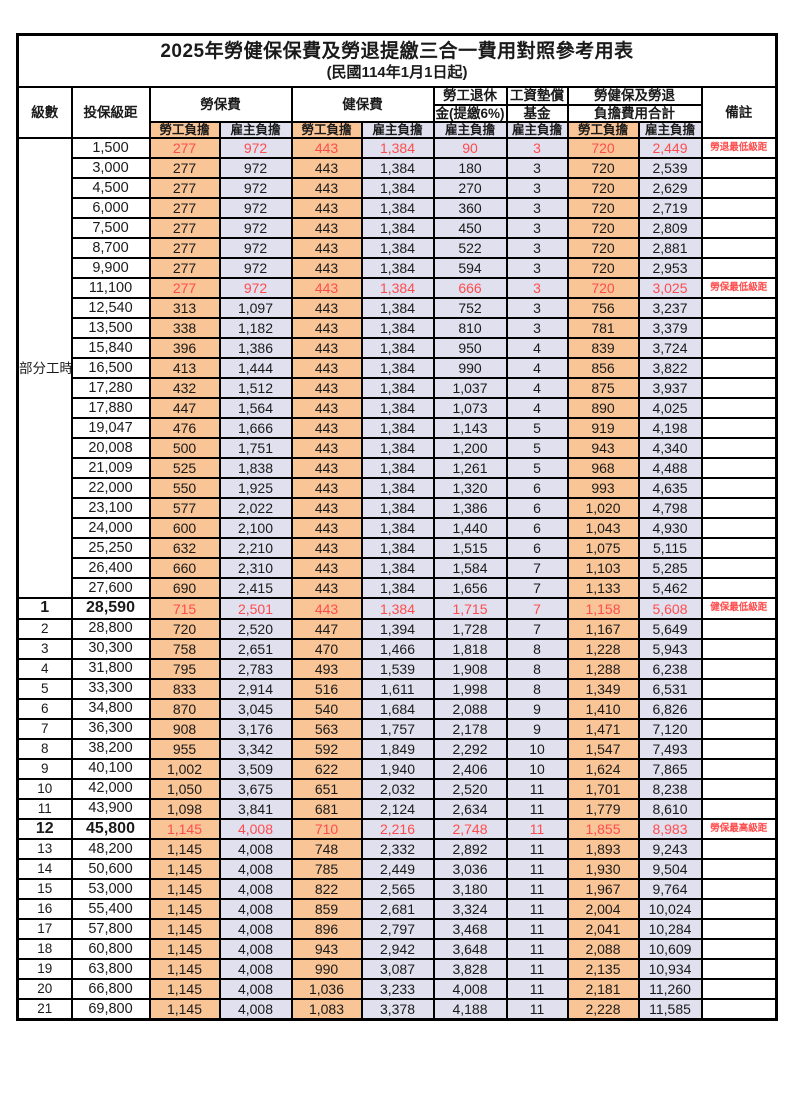 The width and height of the screenshot is (791, 1120). What do you see at coordinates (537, 708) in the screenshot?
I see `value-cell: 9` at bounding box center [537, 708].